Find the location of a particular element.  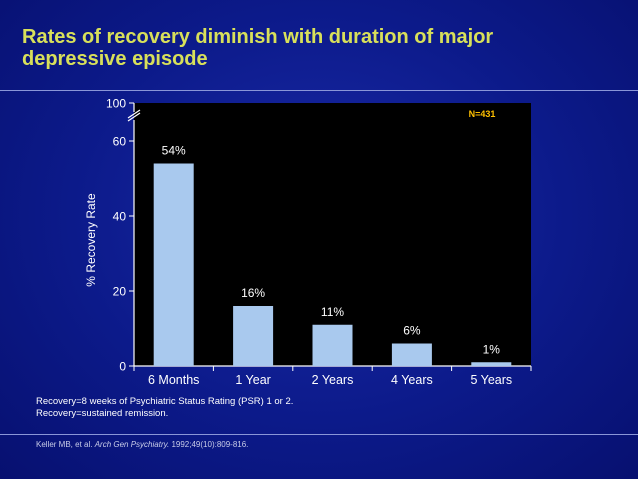

top-divider is located at coordinates (319, 90).